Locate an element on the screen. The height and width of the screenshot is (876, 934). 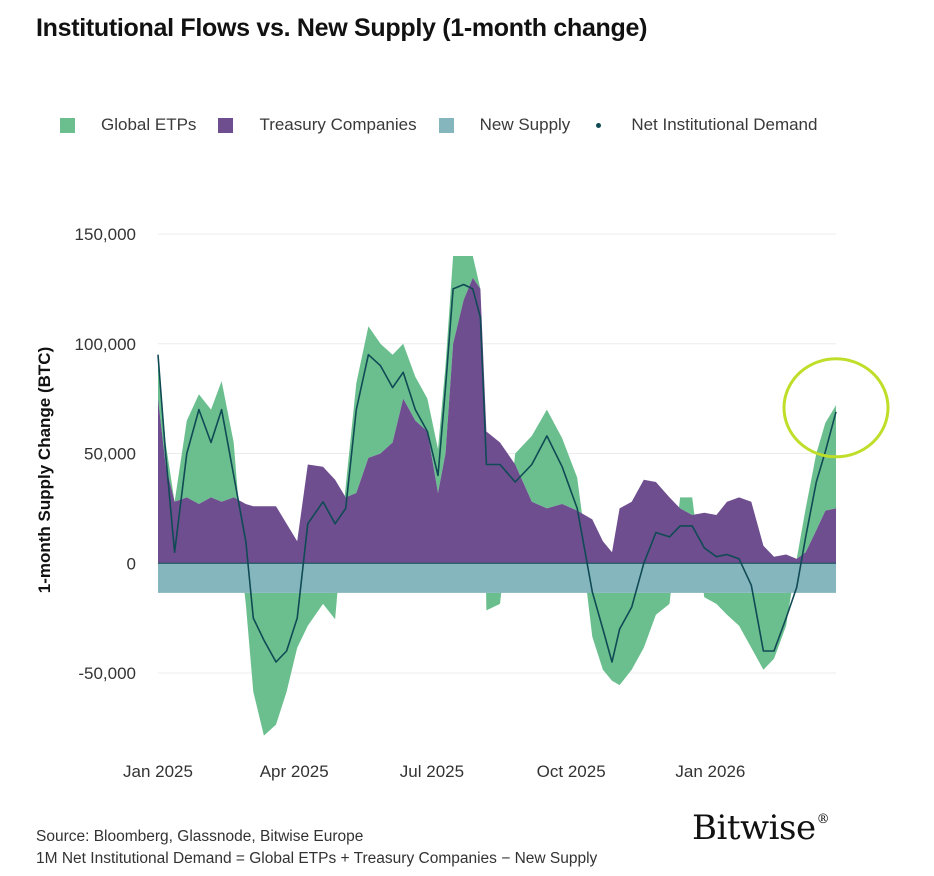
bitwise-logo: Bitwise® is located at coordinates (761, 828).